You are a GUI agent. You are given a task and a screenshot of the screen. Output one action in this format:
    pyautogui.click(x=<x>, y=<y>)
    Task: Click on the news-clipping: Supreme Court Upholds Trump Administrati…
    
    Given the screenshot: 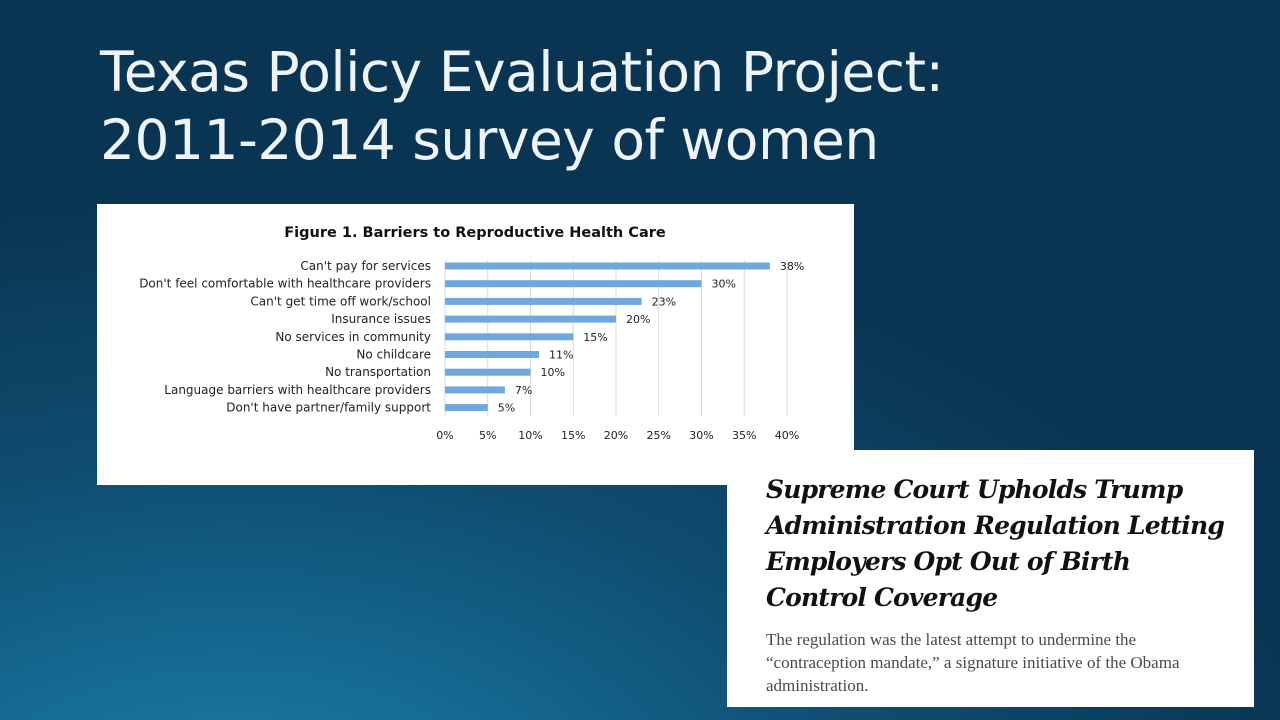 What is the action you would take?
    pyautogui.click(x=990, y=578)
    